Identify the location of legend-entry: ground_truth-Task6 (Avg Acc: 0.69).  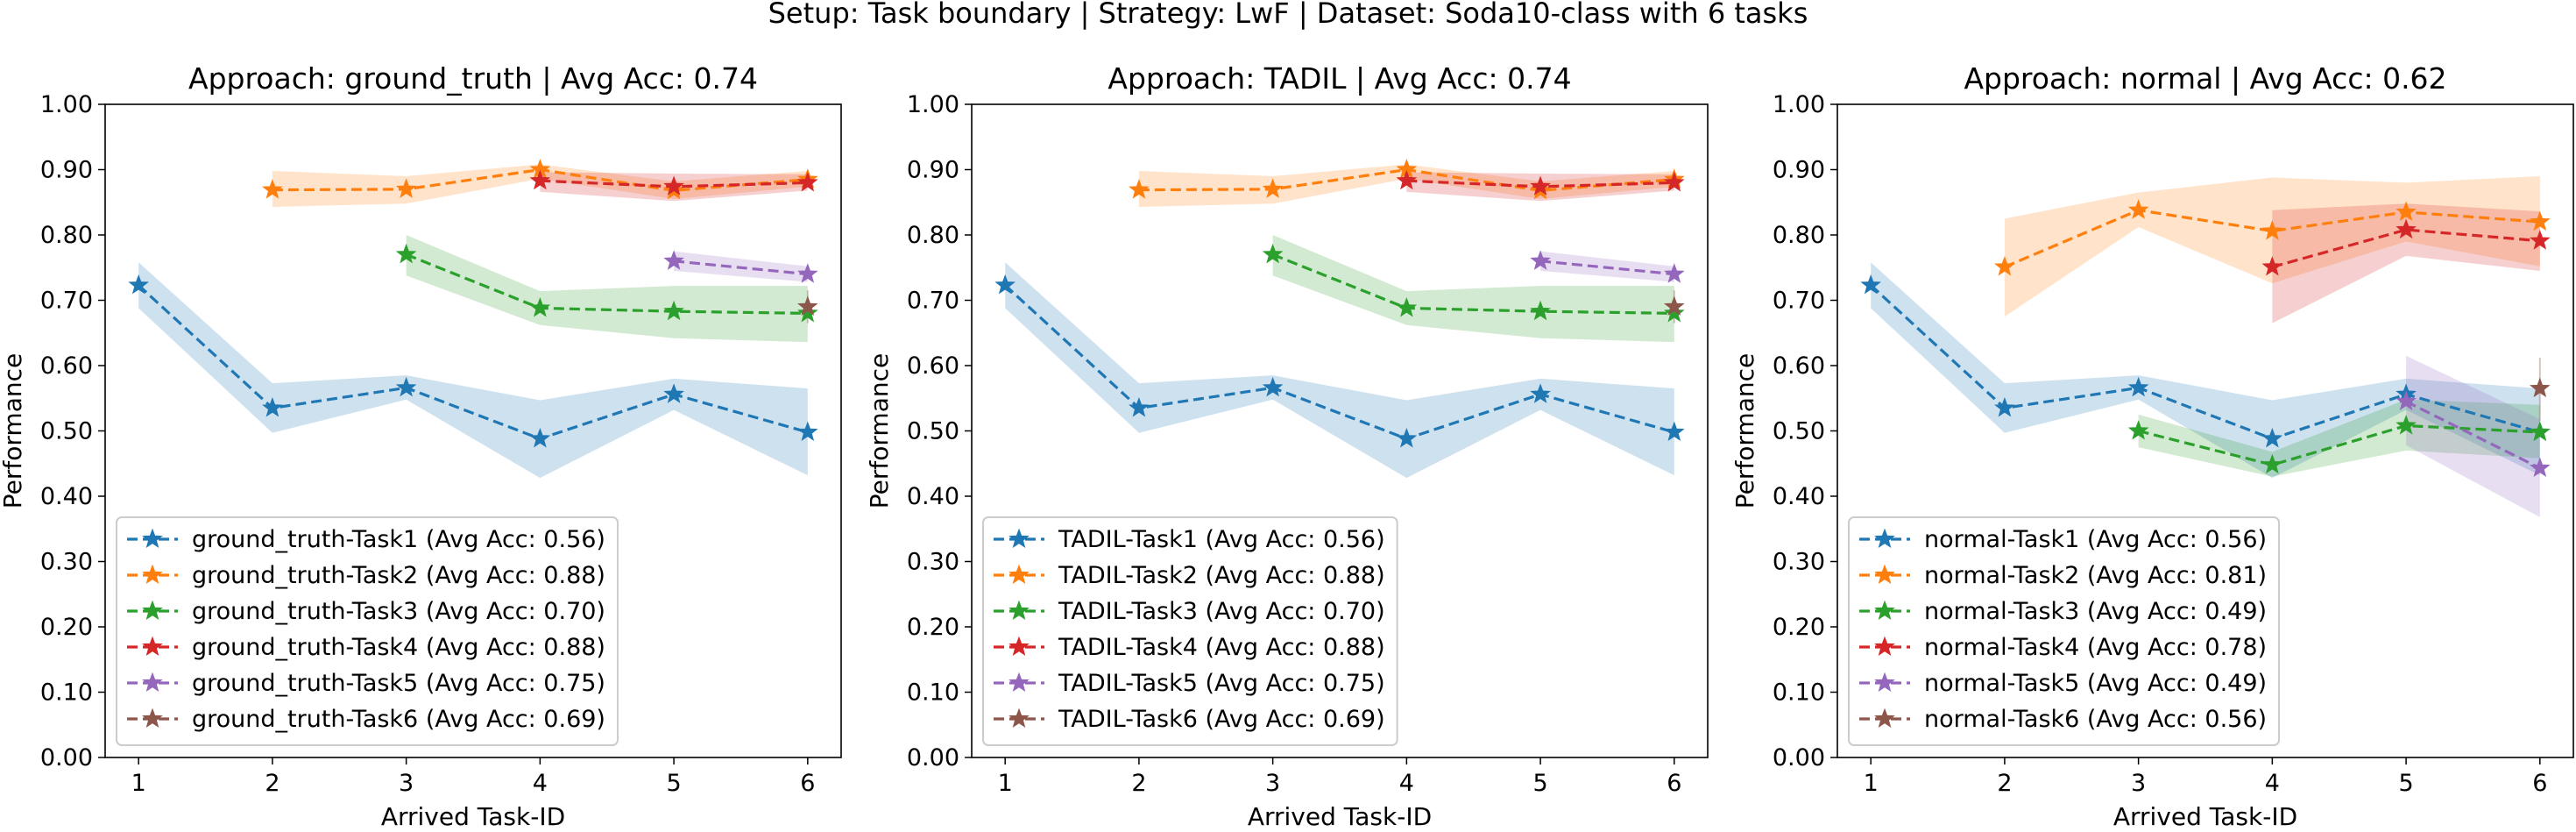
(398, 719).